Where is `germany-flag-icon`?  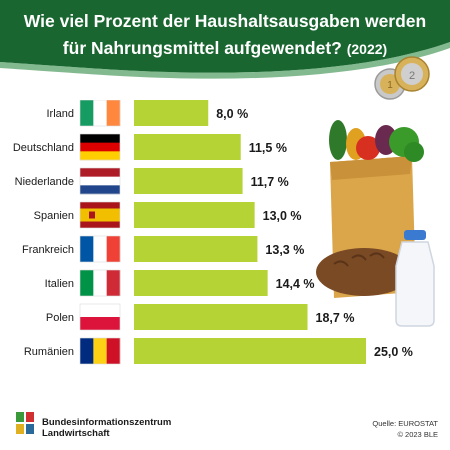
germany-flag-icon is located at coordinates (100, 147).